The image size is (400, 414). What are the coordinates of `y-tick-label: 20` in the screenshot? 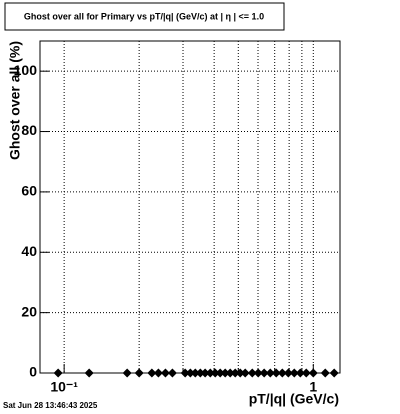 It's located at (29, 311).